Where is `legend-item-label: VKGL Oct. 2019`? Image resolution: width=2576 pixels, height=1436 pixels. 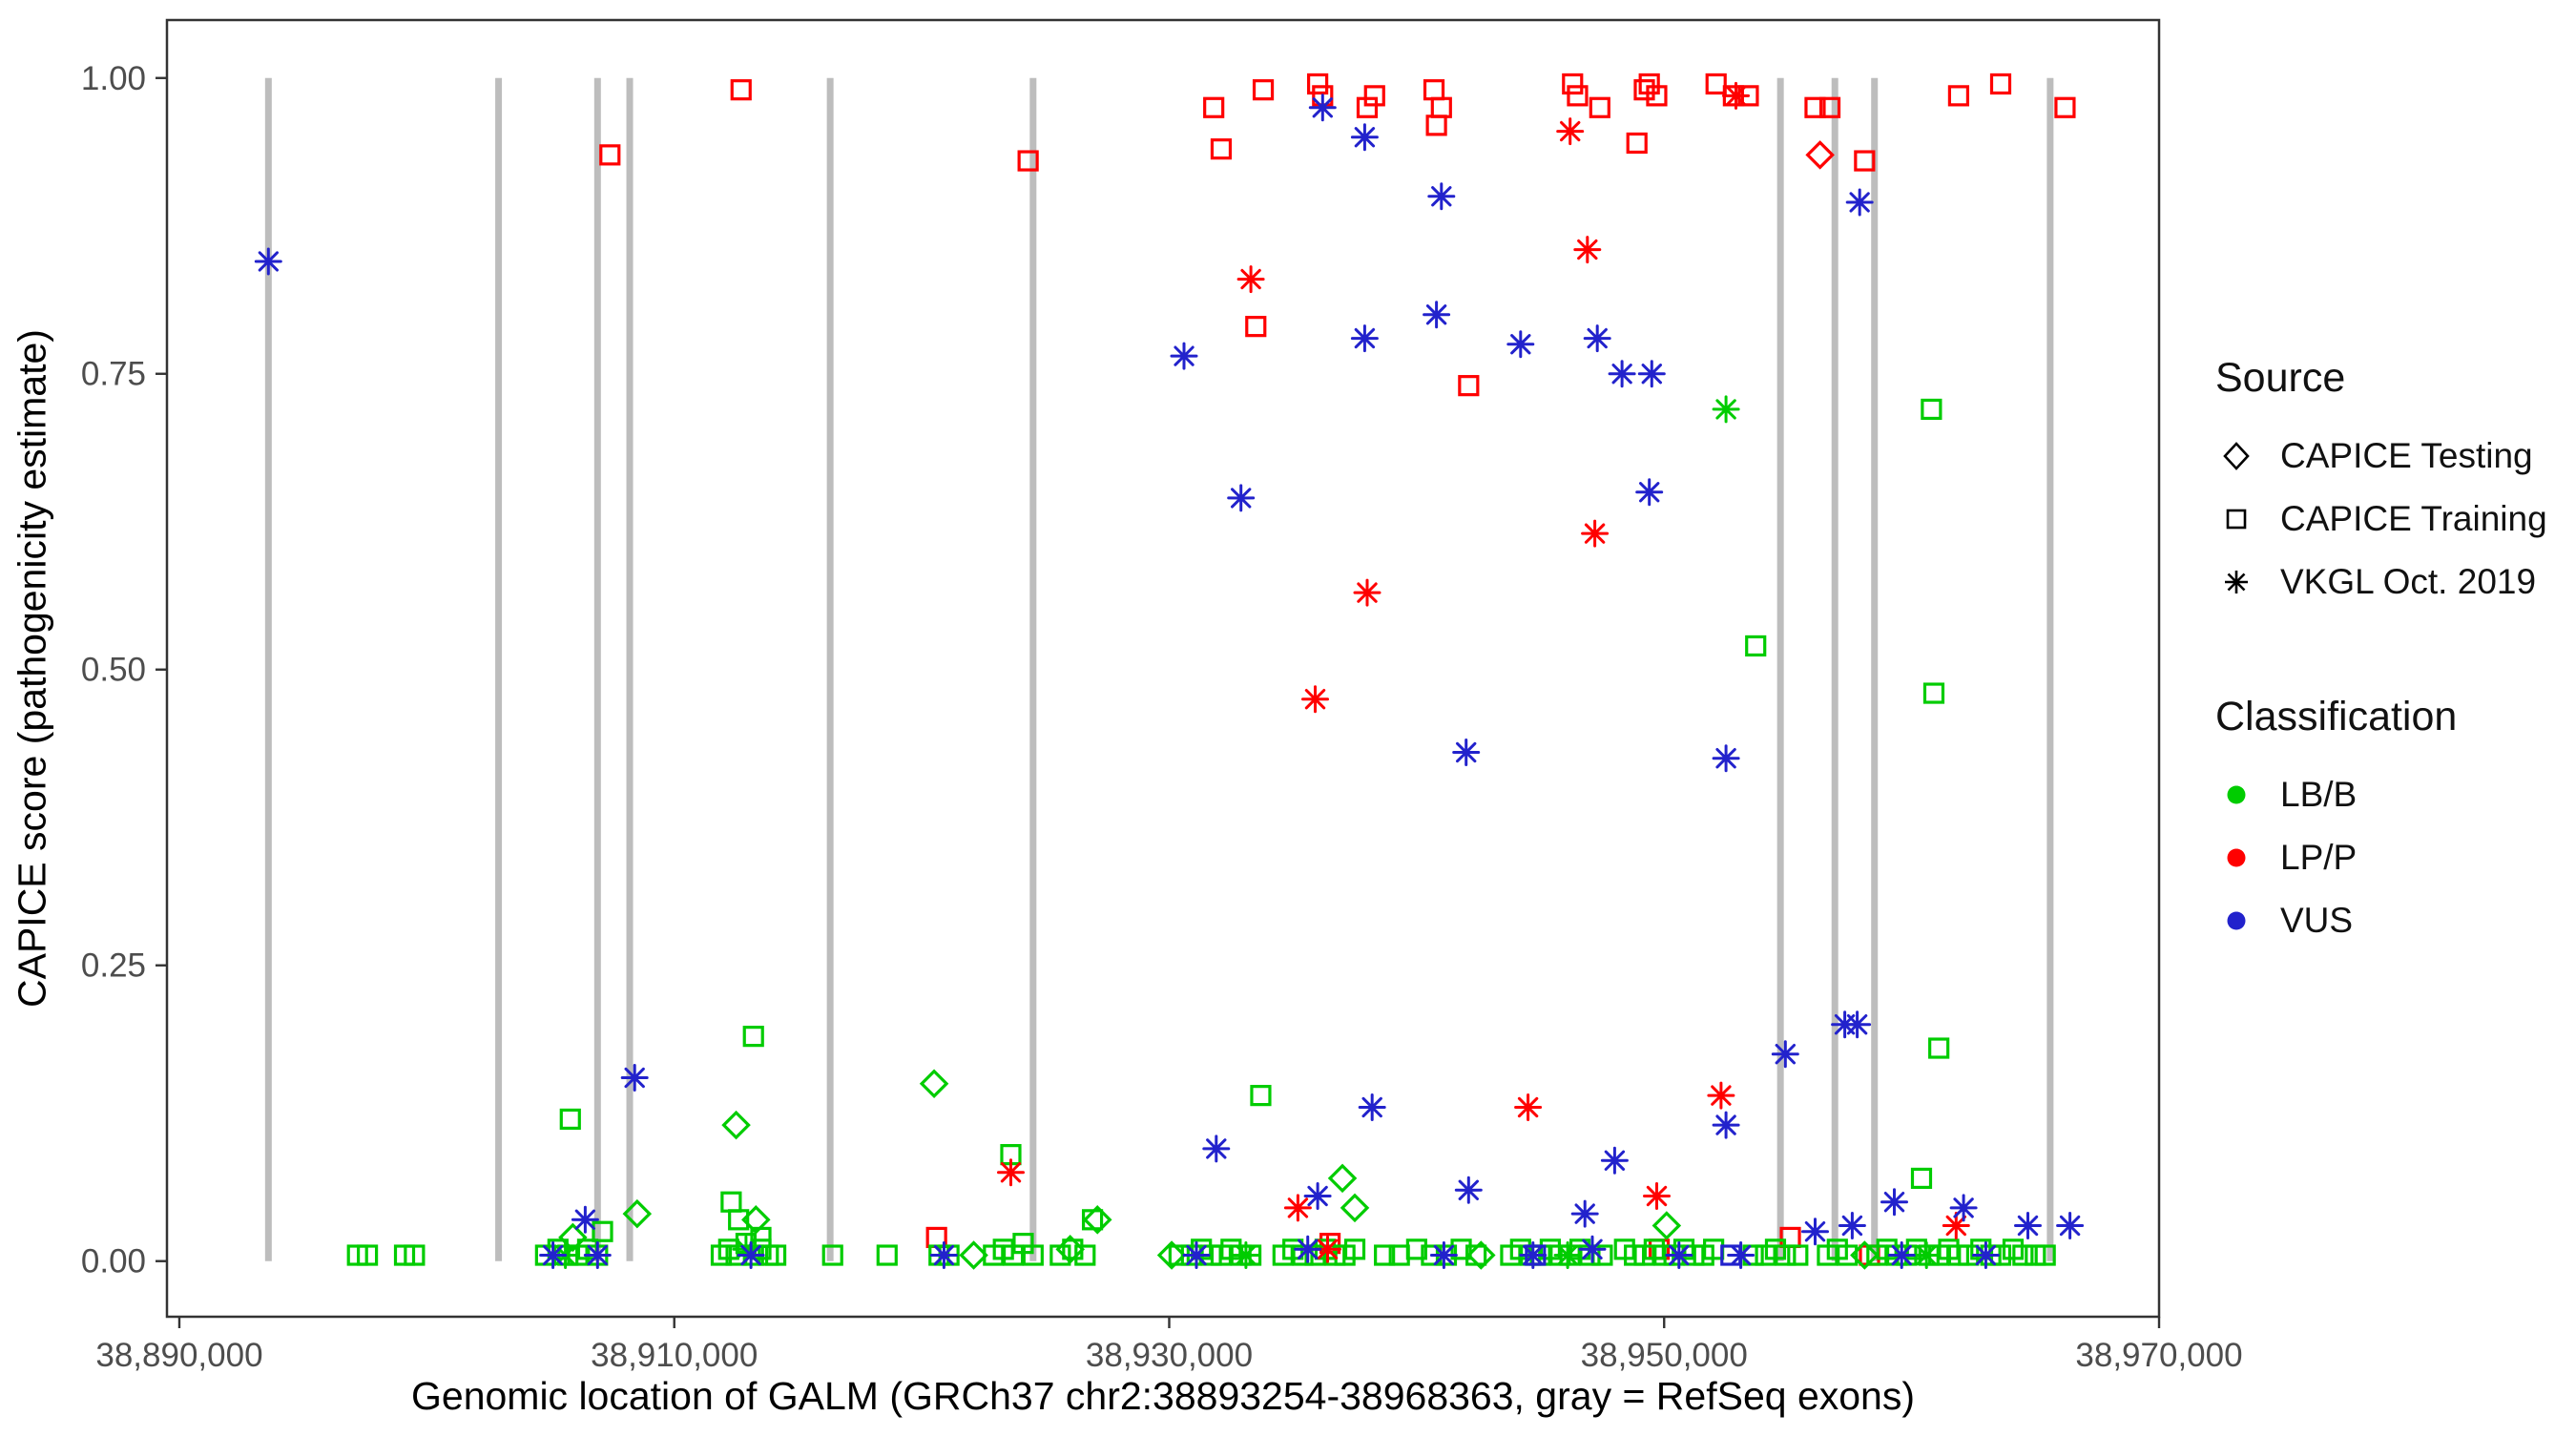 legend-item-label: VKGL Oct. 2019 is located at coordinates (2408, 581).